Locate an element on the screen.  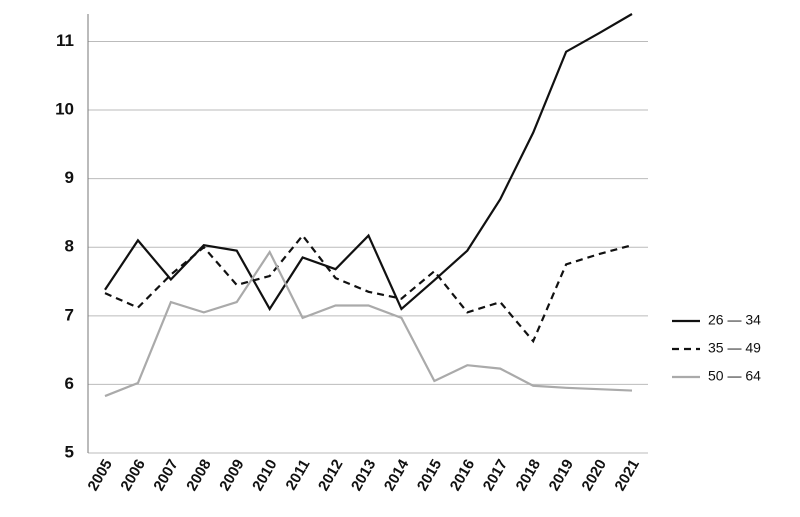
y-tick-label: 7 is located at coordinates (69, 314).